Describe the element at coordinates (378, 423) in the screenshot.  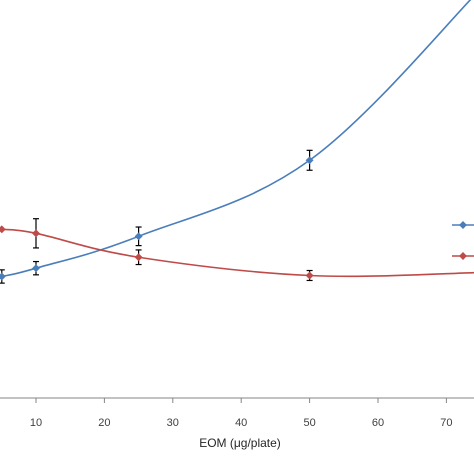
I see `x-tick-label: 60` at that location.